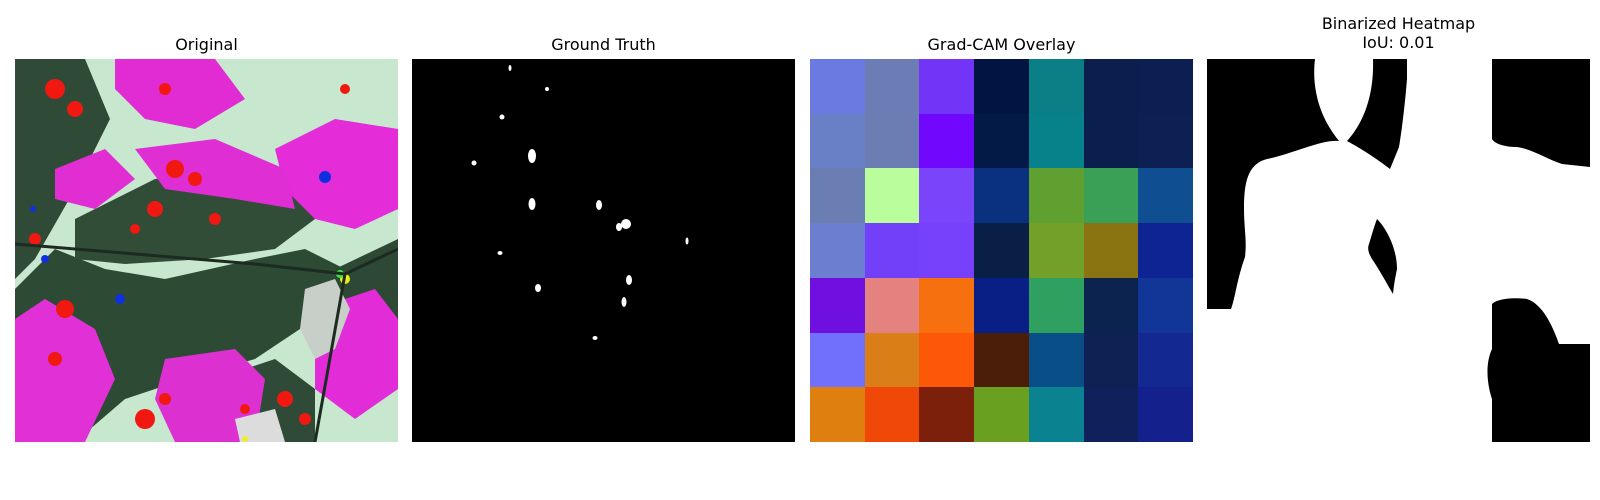  Describe the element at coordinates (1398, 23) in the screenshot. I see `binarized-heatmap-title-line1: Binarized Heatmap` at that location.